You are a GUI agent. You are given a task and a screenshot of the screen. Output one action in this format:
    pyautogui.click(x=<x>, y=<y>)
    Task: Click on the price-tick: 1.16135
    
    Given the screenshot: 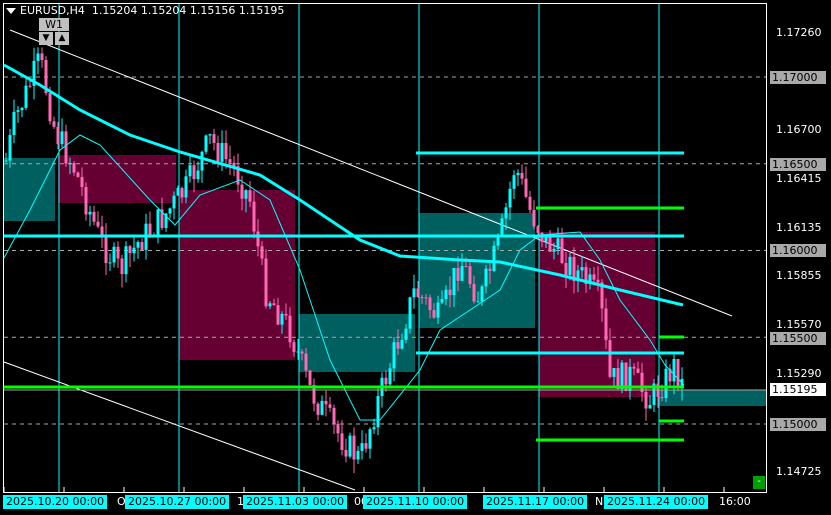 What is the action you would take?
    pyautogui.click(x=799, y=227)
    